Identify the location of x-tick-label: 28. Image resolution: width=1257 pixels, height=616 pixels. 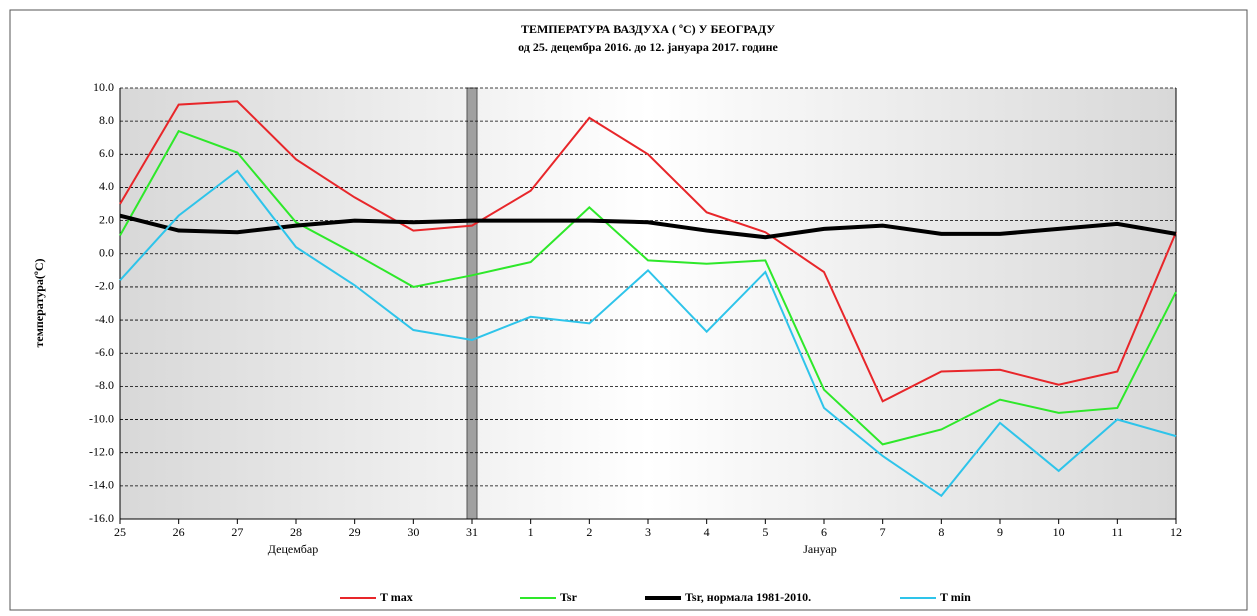
(296, 532).